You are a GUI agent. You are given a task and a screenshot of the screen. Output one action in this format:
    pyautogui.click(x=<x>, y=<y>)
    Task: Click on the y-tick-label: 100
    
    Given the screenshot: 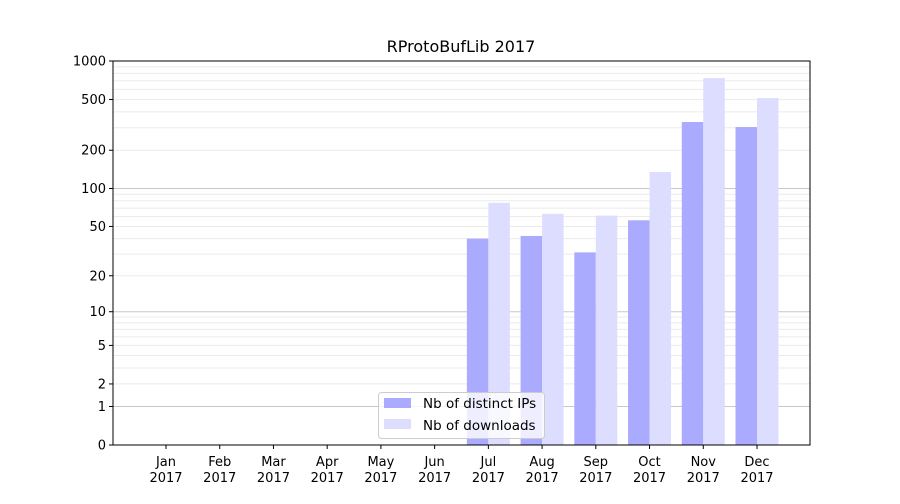 What is the action you would take?
    pyautogui.click(x=93, y=189)
    